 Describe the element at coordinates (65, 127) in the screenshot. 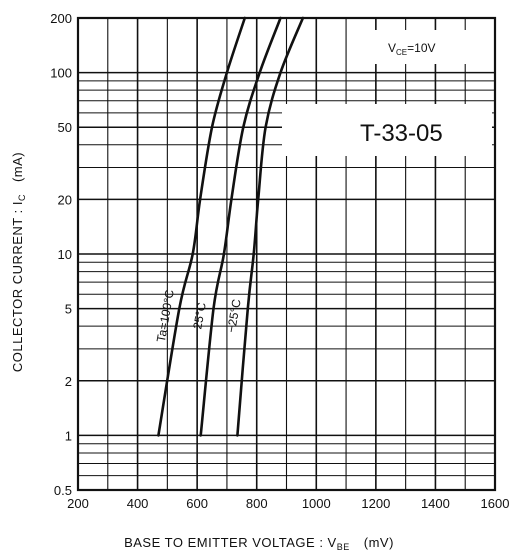

I see `y-tick-label: 50` at that location.